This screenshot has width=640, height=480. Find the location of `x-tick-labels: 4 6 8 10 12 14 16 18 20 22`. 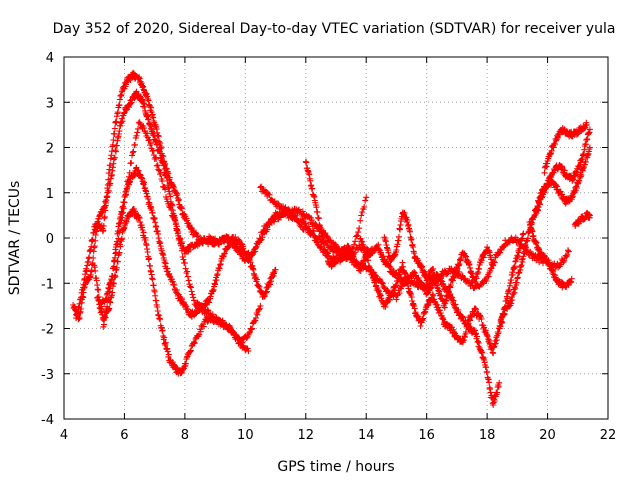

x-tick-labels: 4 6 8 10 12 14 16 18 20 22 is located at coordinates (338, 435).